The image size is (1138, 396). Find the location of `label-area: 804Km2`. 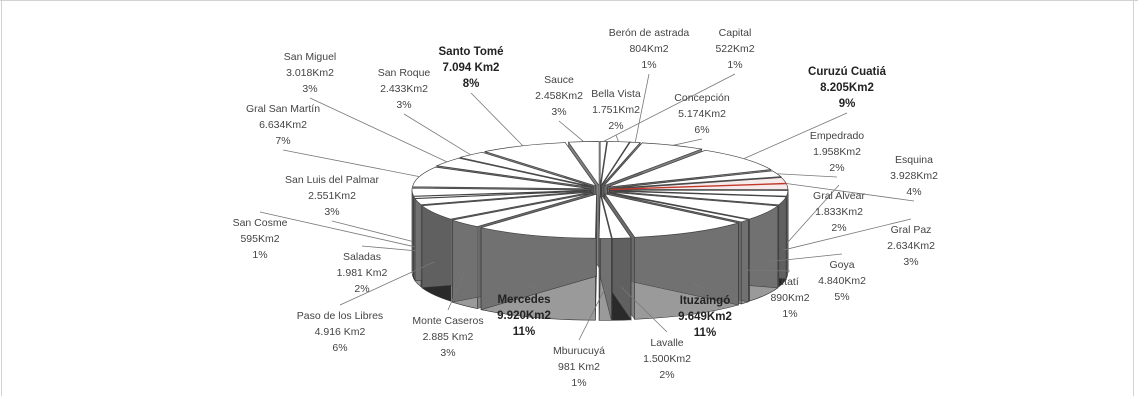

label-area: 804Km2 is located at coordinates (648, 49).